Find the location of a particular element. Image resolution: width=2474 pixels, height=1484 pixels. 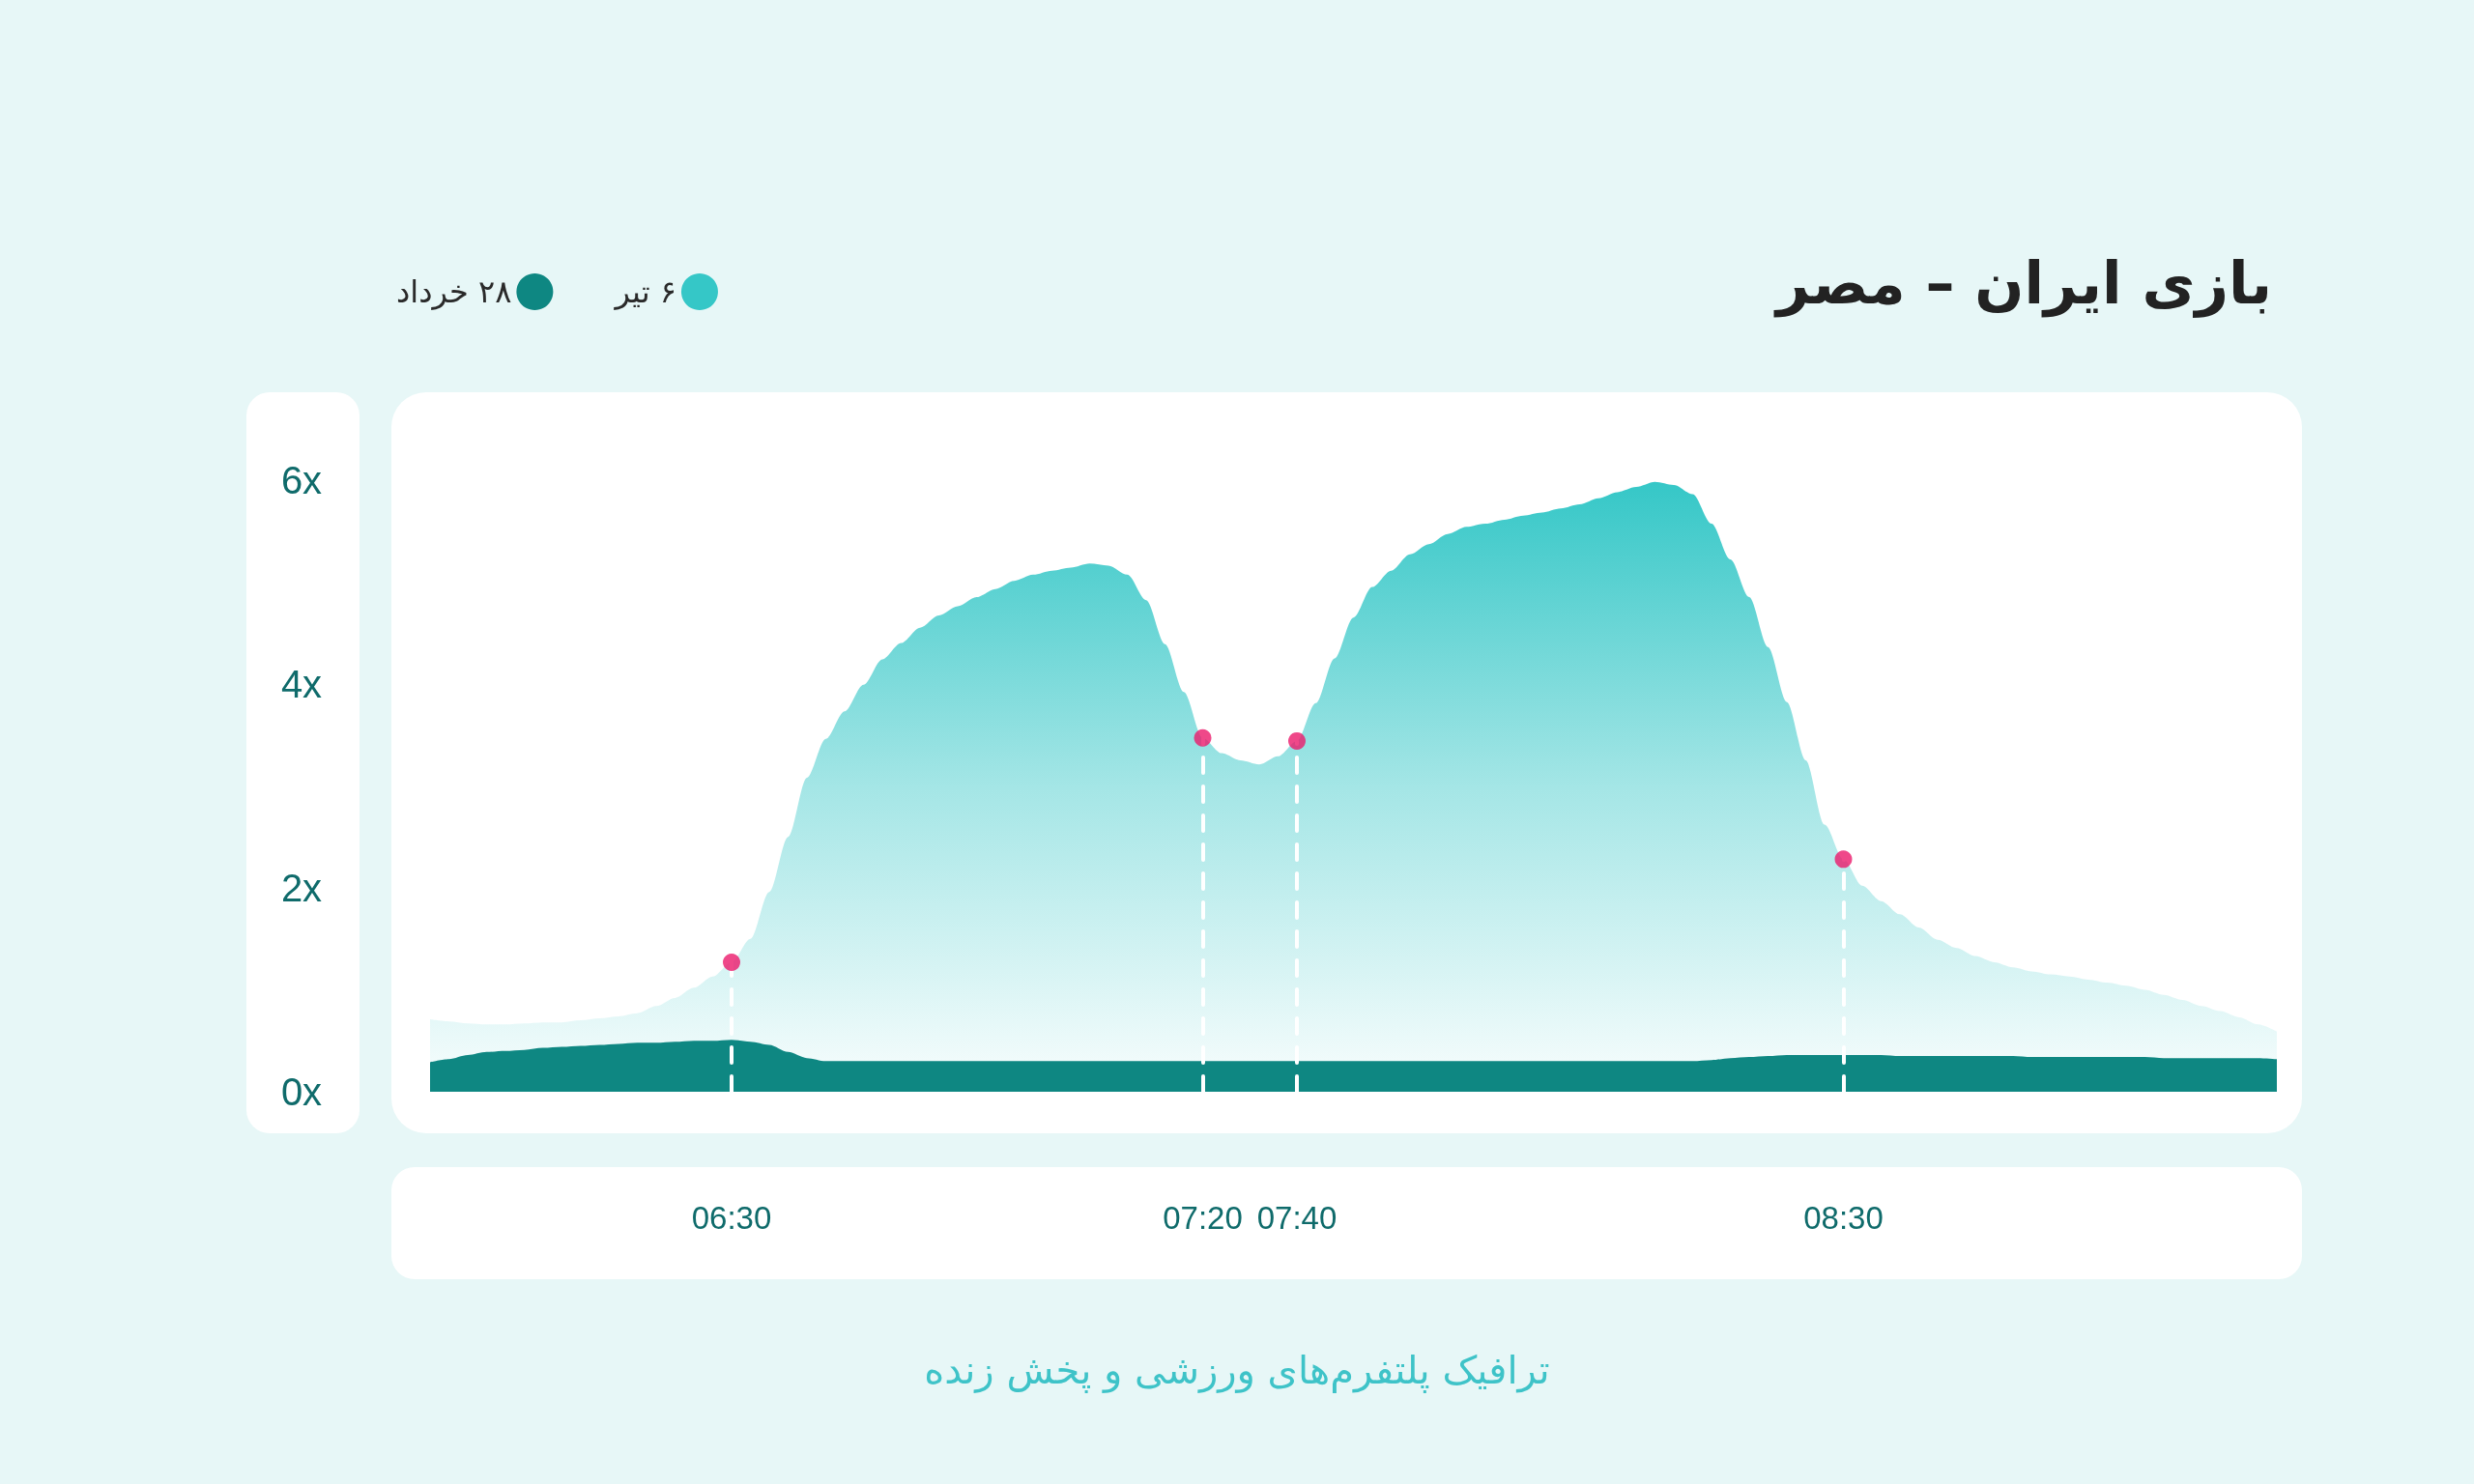

text: ترافیک پلتفرم‌های ورزشی و پخش زنده is located at coordinates (1237, 1370).